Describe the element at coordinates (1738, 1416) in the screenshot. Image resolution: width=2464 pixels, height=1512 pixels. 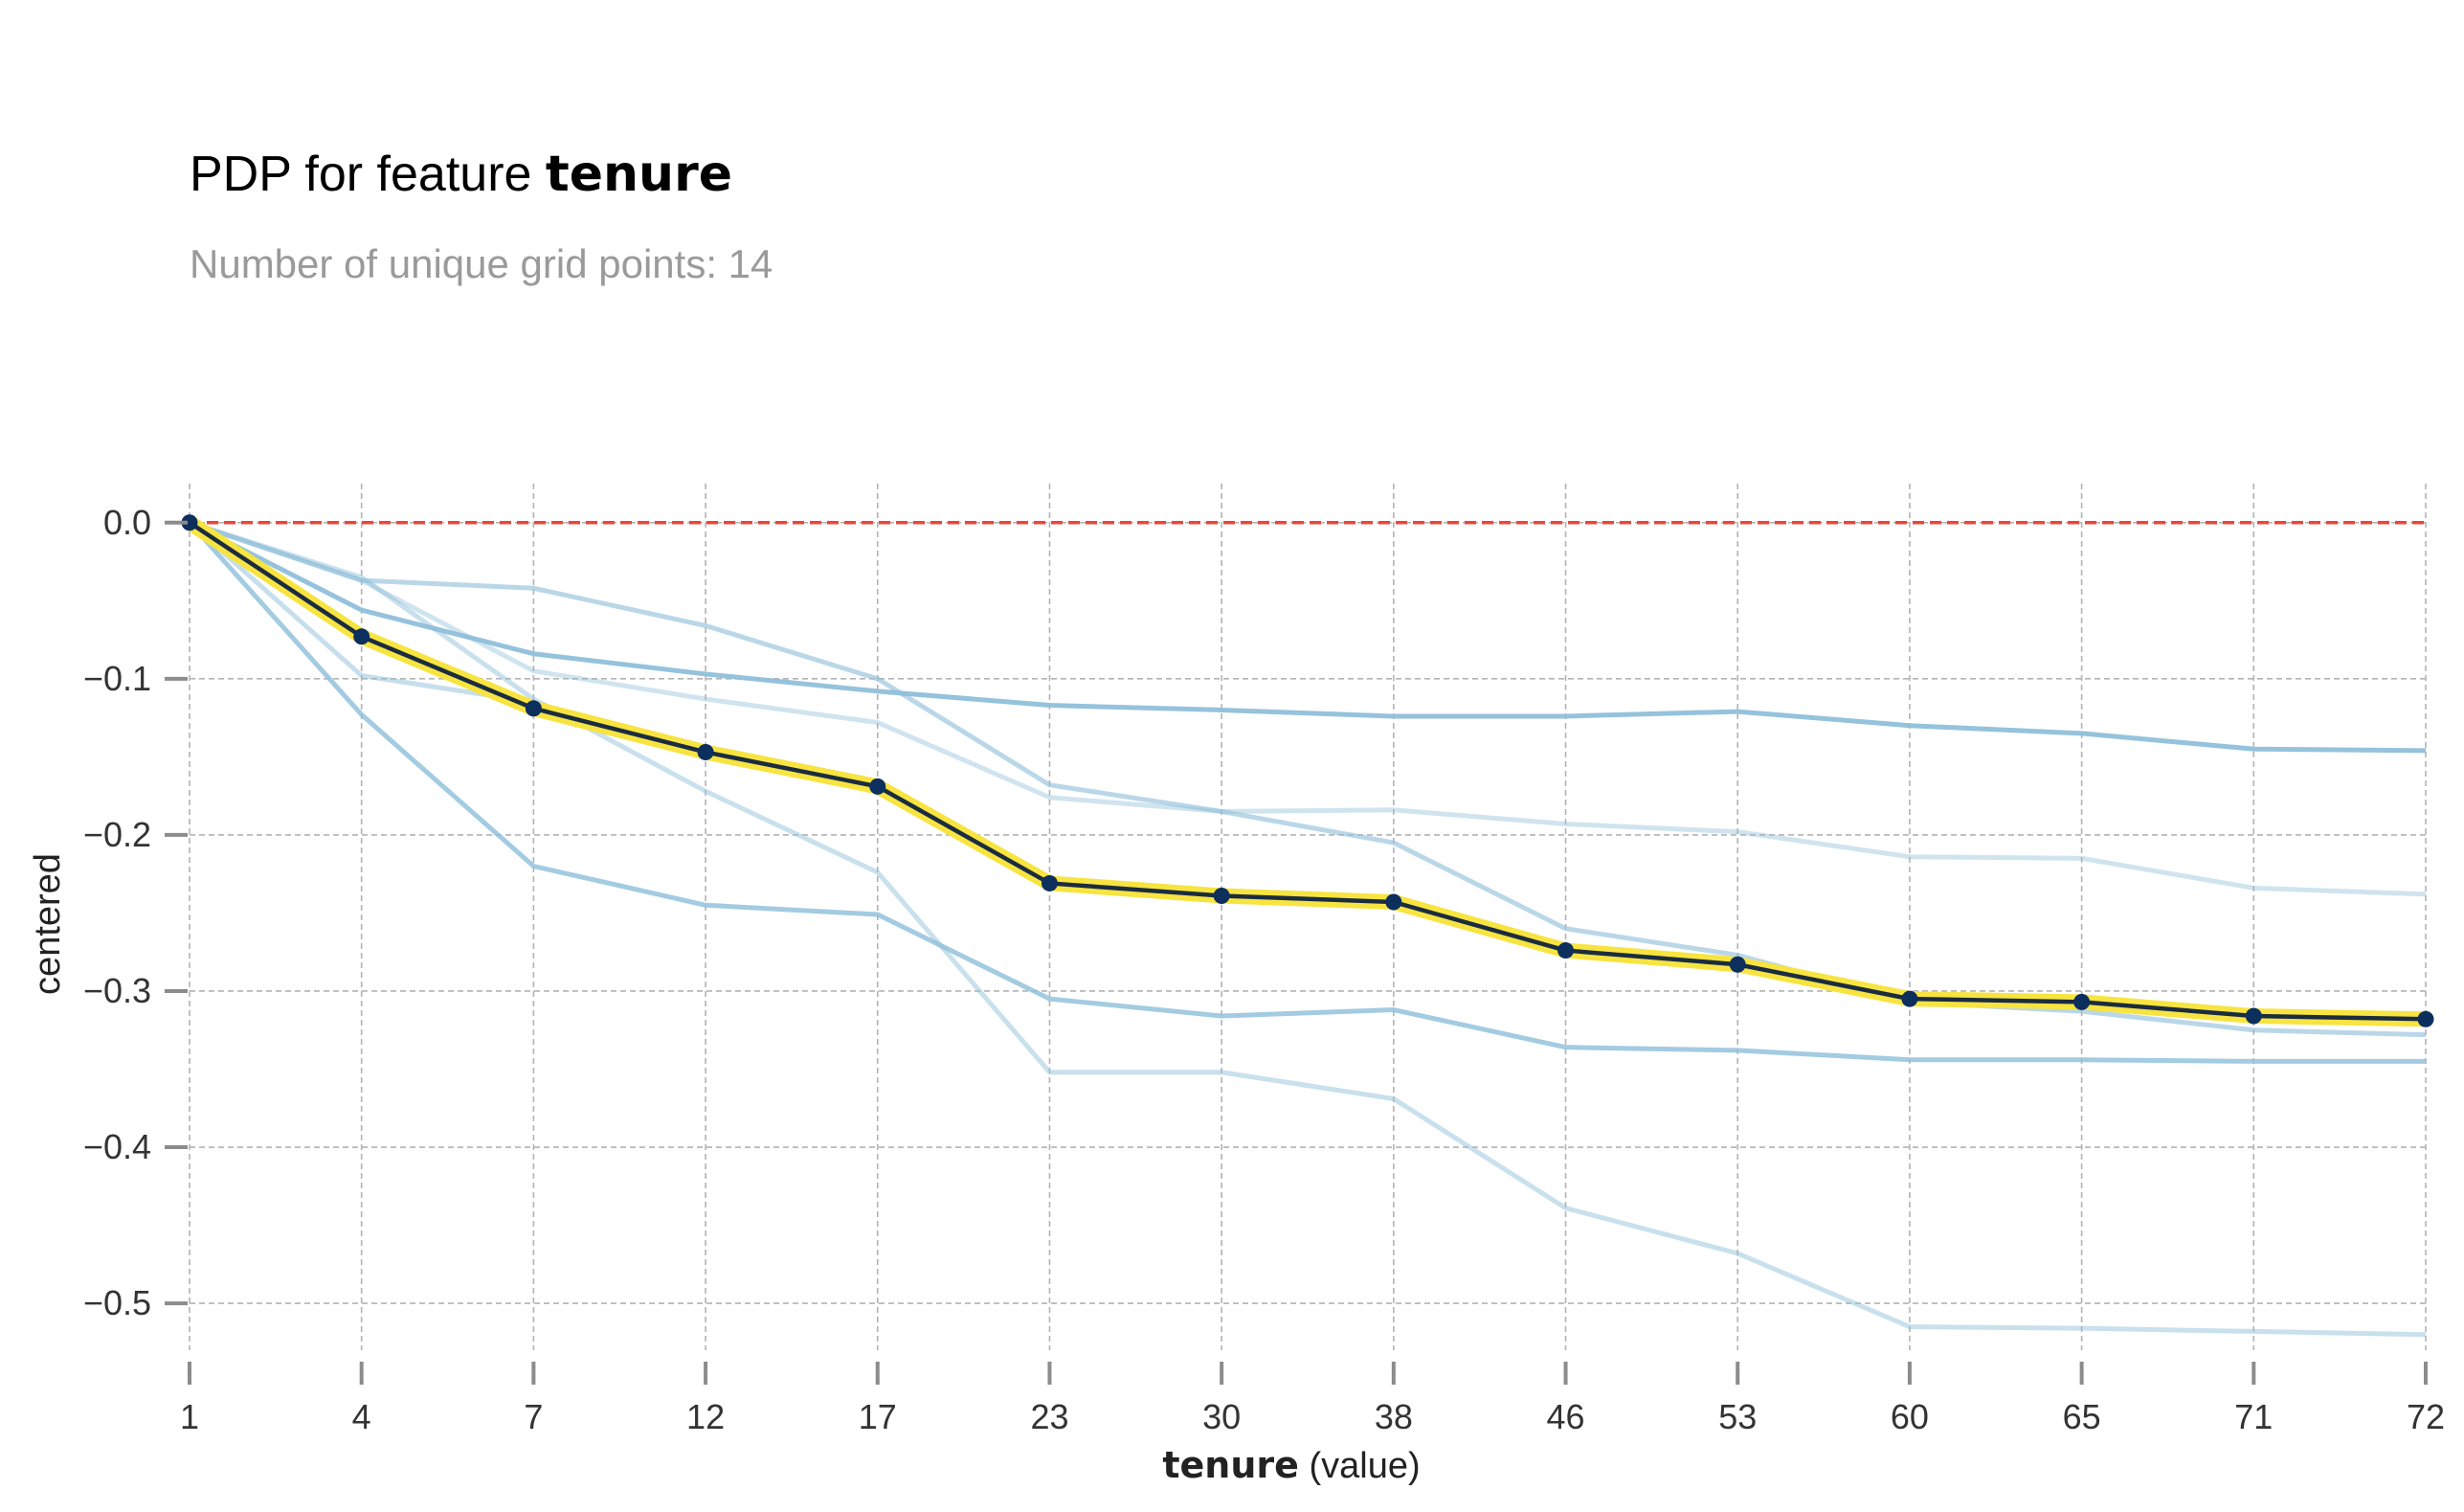
I see `x-tick-label: 53` at that location.